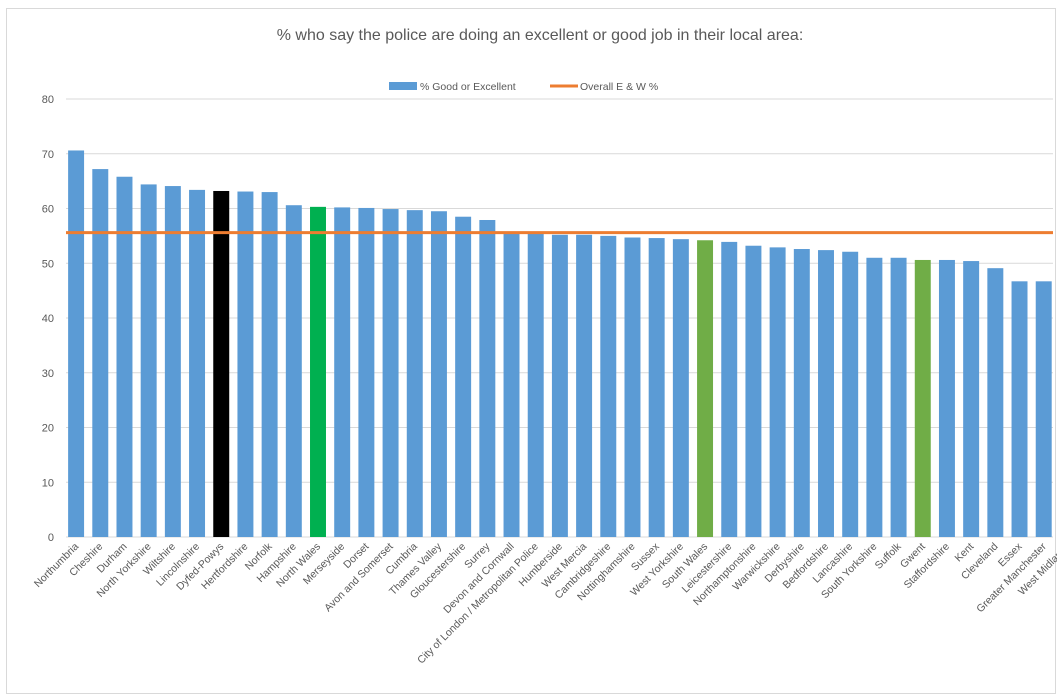 This screenshot has height=695, width=1057. I want to click on y-tick-label: 30, so click(48, 374).